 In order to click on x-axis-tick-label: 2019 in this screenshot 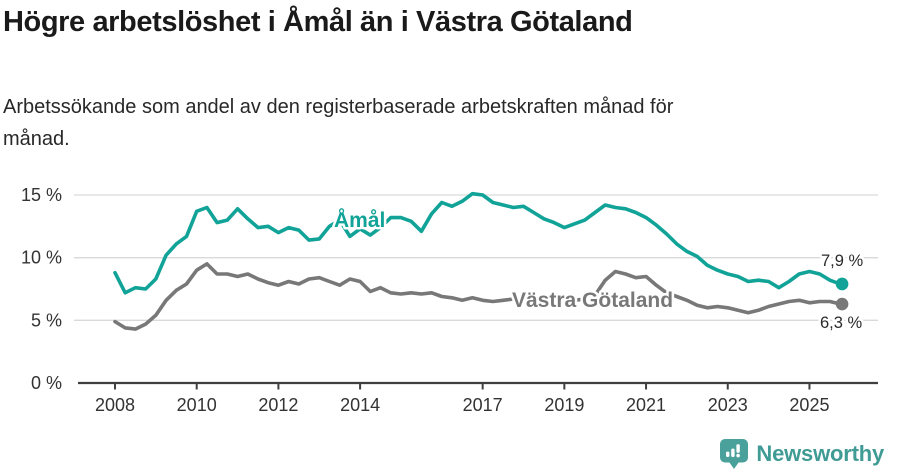, I will do `click(564, 405)`.